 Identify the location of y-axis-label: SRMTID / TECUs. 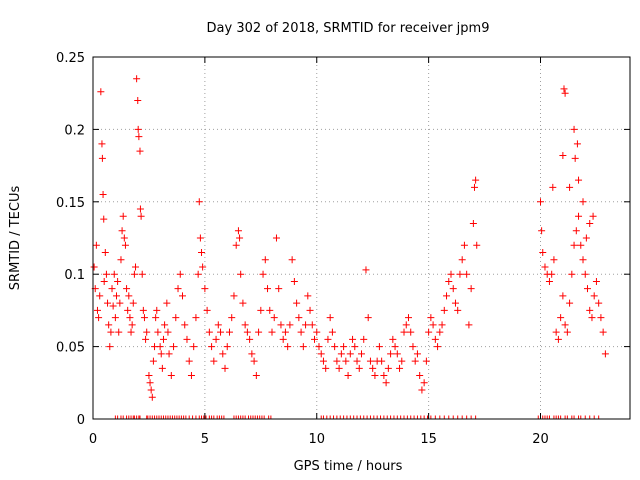
(15, 238).